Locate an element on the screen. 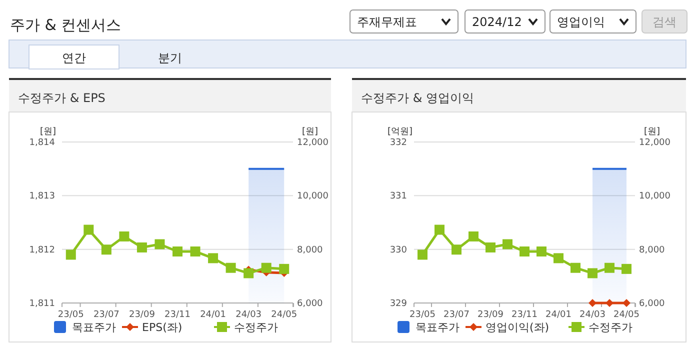 The width and height of the screenshot is (695, 349). y-tick-label: 1,813 is located at coordinates (42, 197).